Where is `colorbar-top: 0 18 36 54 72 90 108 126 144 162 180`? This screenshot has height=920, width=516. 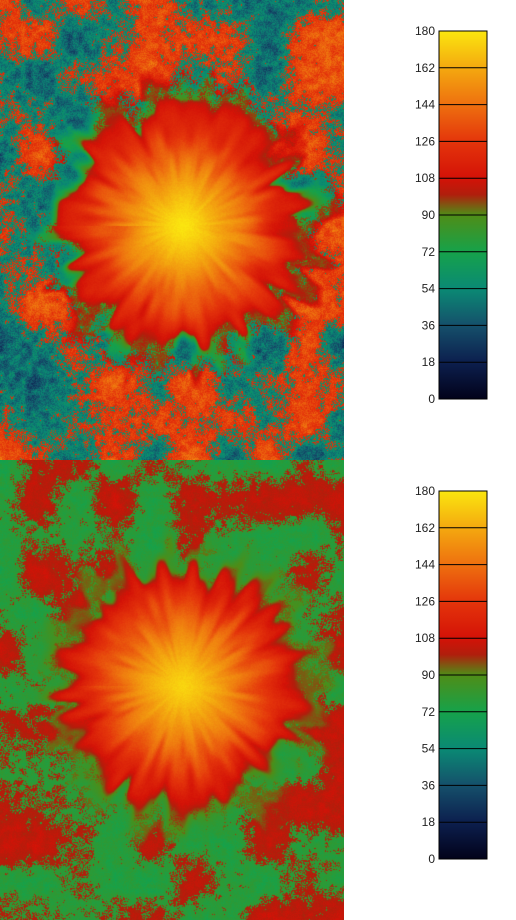
colorbar-top: 0 18 36 54 72 90 108 126 144 162 180 is located at coordinates (451, 215).